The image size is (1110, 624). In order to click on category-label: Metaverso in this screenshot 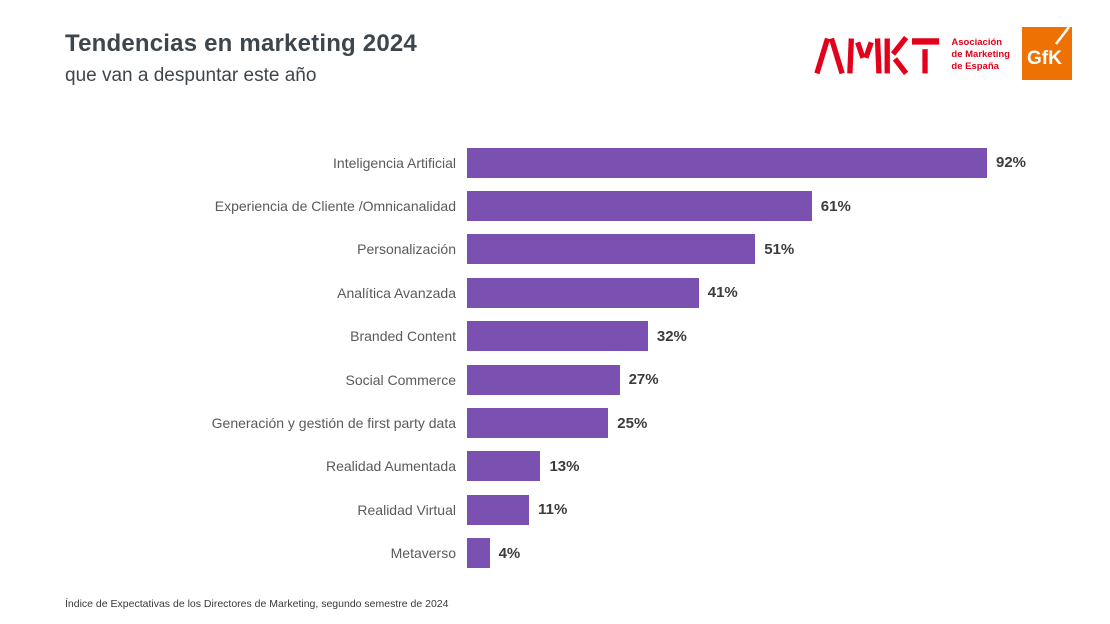, I will do `click(423, 553)`.